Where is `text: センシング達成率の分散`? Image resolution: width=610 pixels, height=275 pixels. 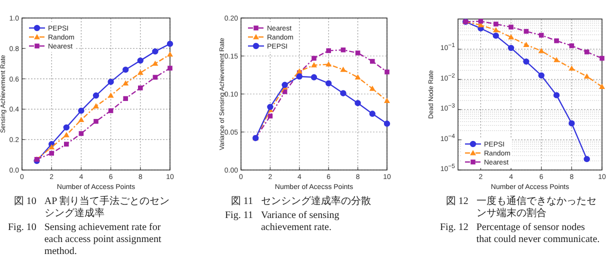 text: センシング達成率の分散 is located at coordinates (316, 202).